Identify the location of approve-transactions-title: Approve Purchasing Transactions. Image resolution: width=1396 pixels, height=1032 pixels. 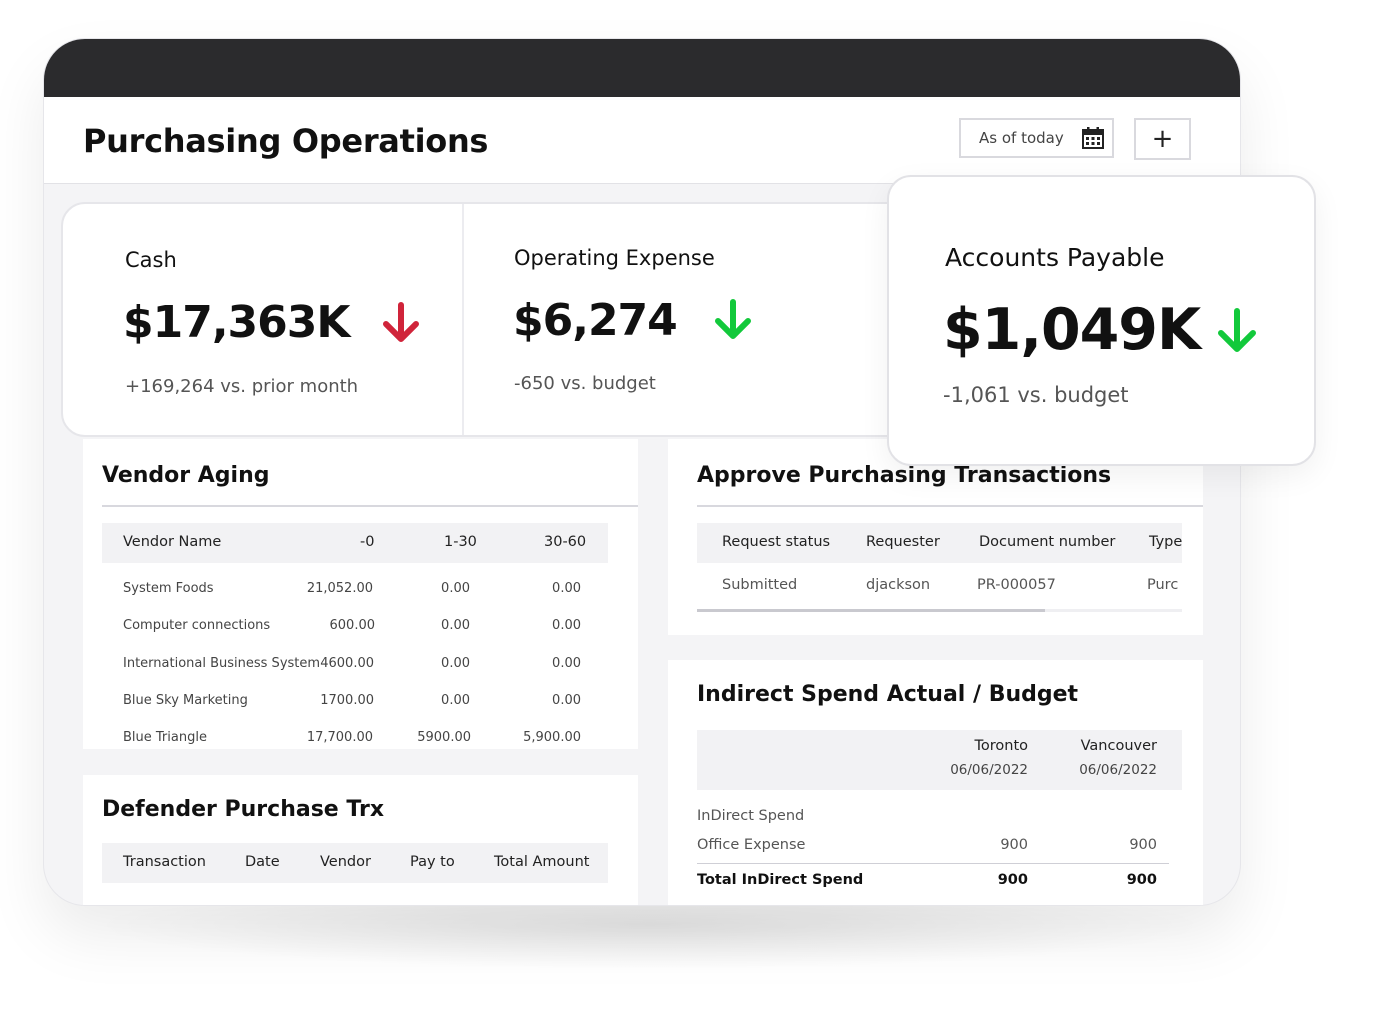
(904, 475).